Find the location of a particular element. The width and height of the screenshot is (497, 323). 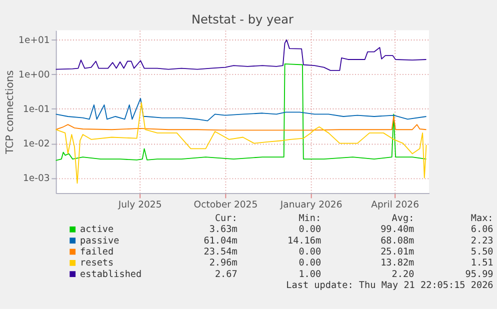

text: 23.54m is located at coordinates (221, 252).